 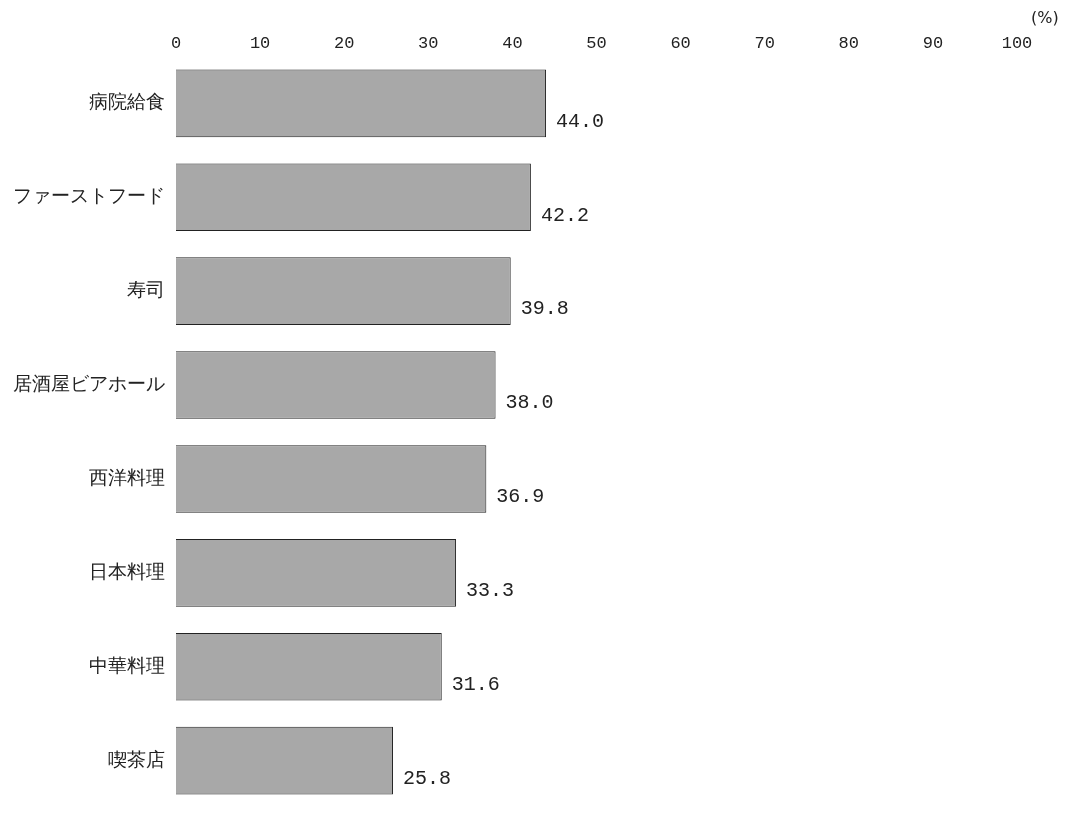 I want to click on data-label: 33.3, so click(x=490, y=591).